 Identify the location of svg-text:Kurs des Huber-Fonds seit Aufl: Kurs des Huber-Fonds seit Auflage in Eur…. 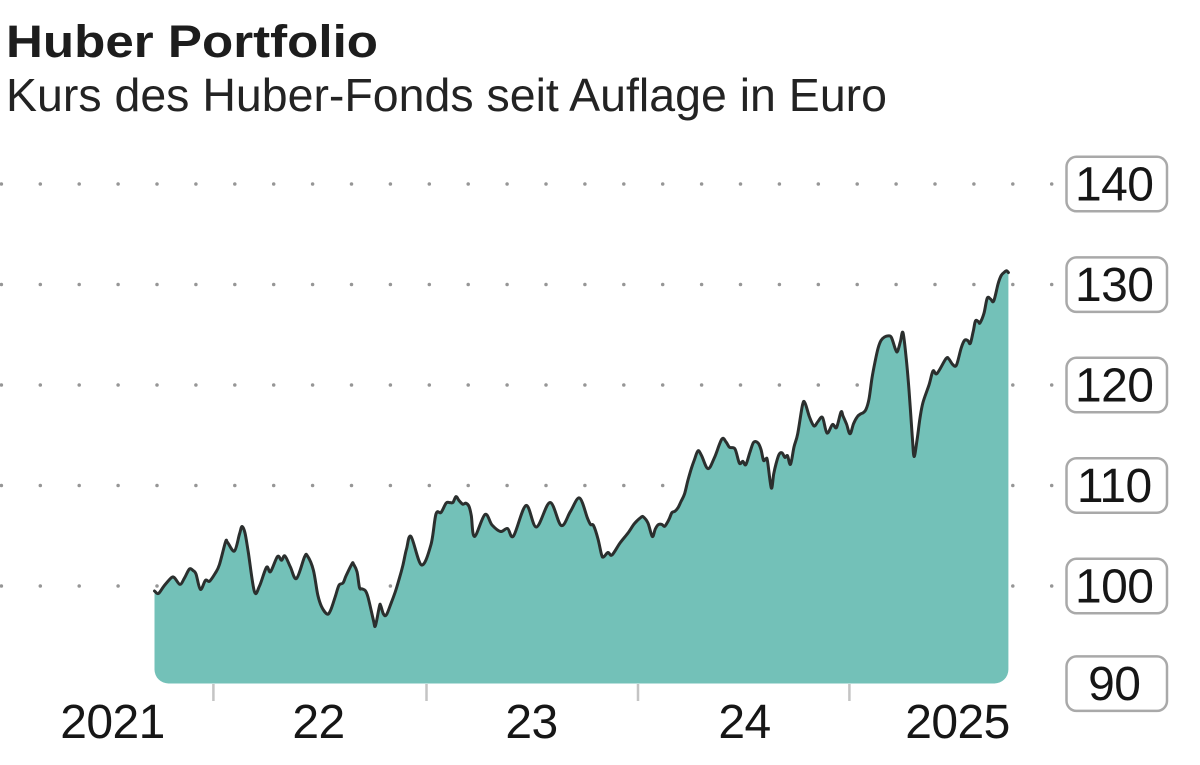
(446, 95).